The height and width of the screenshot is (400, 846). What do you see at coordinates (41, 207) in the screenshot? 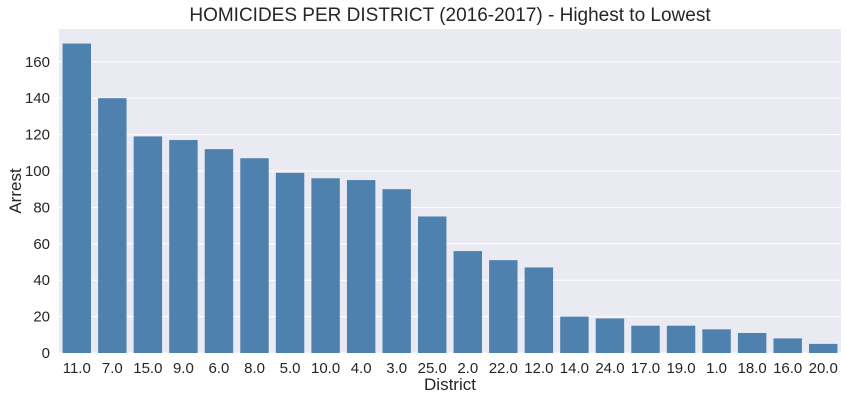
I see `y-tick-label: 80` at bounding box center [41, 207].